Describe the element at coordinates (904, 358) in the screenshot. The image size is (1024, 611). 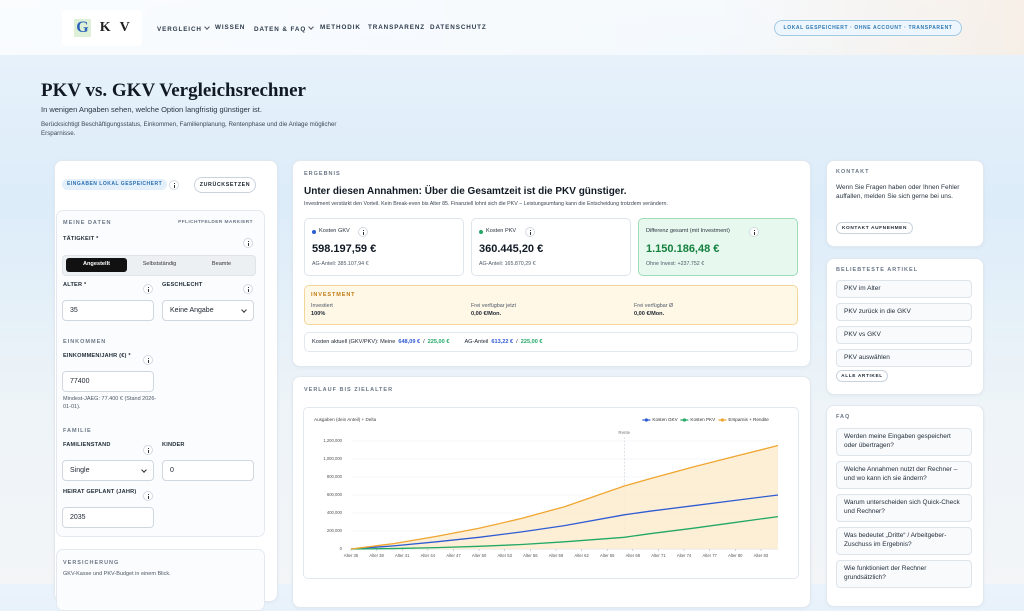
I see `article-link: PKV auswählen` at that location.